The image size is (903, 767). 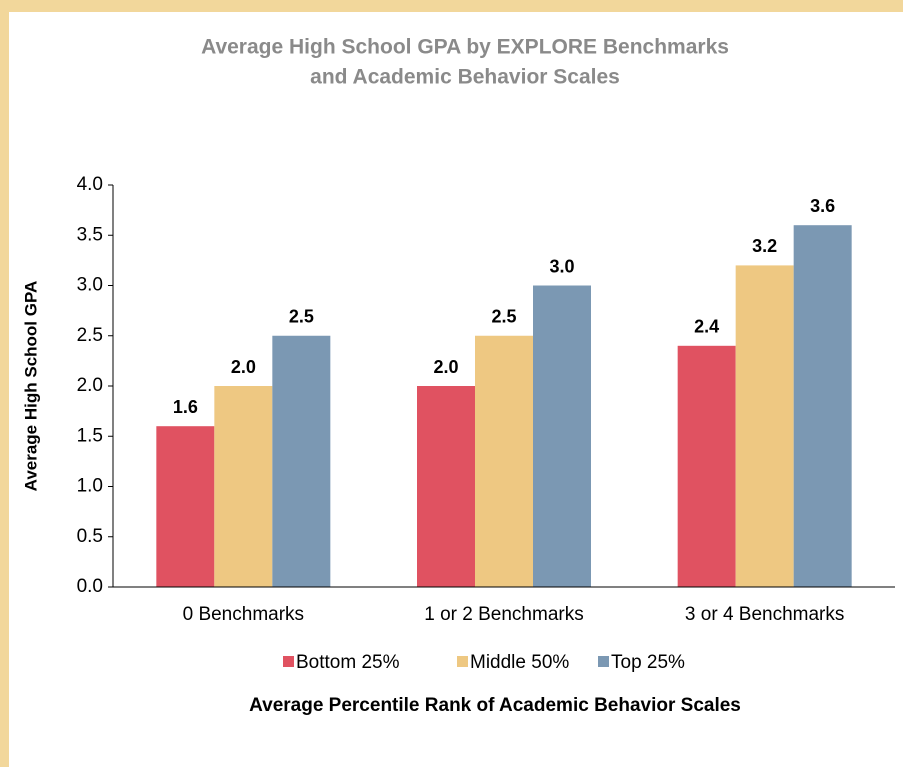 What do you see at coordinates (451, 6) in the screenshot?
I see `frame-top` at bounding box center [451, 6].